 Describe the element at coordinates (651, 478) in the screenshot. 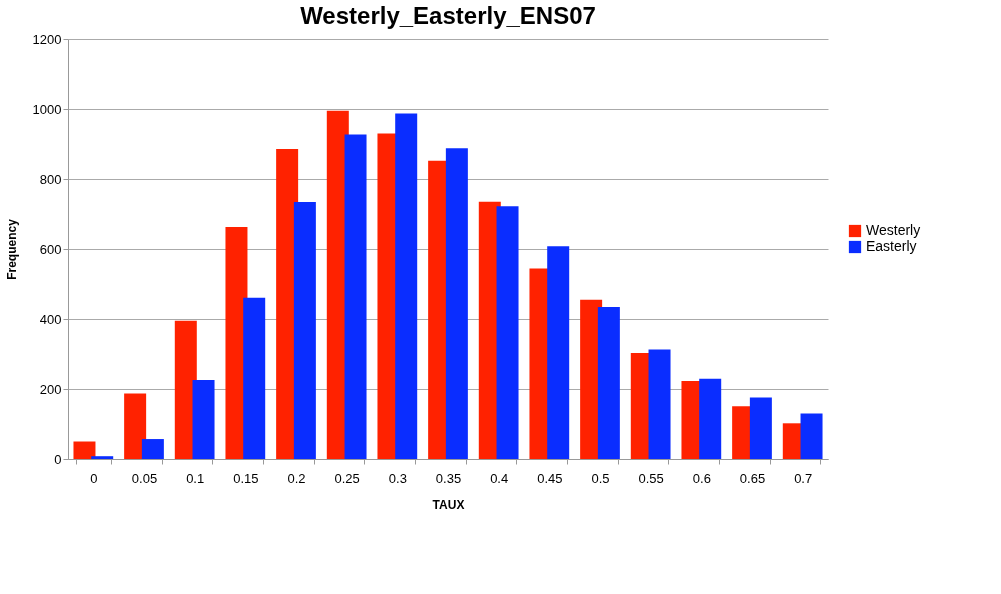

I see `x-tick-label: 0.55` at that location.